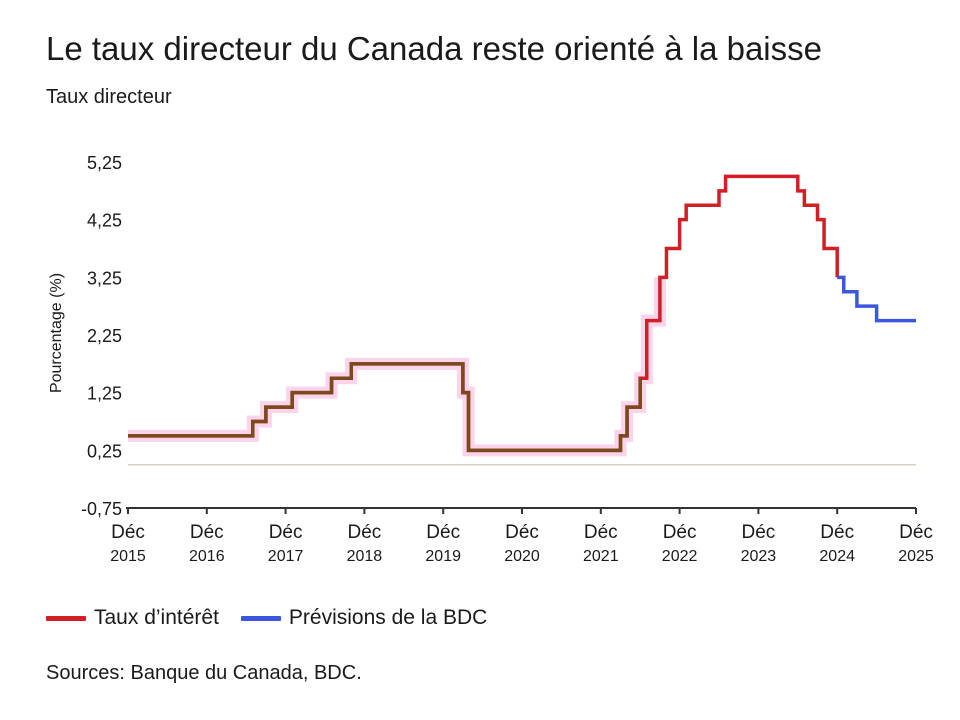  Describe the element at coordinates (104, 163) in the screenshot. I see `y-tick-label: 5,25` at that location.